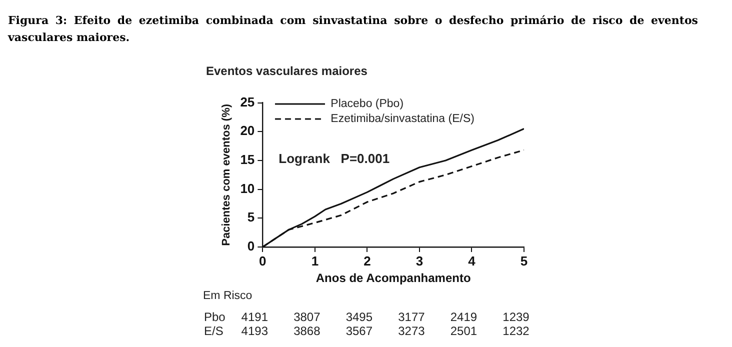 This screenshot has width=732, height=347. What do you see at coordinates (524, 260) in the screenshot?
I see `x-tick-label: 5` at bounding box center [524, 260].